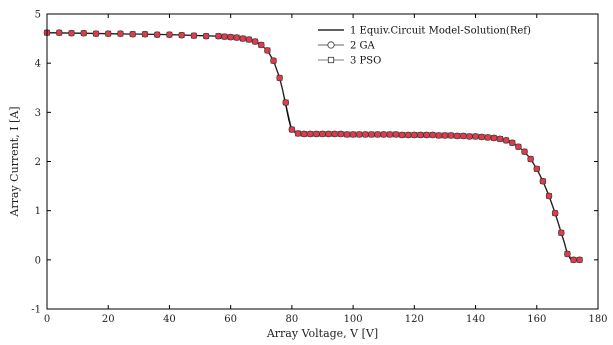 The height and width of the screenshot is (345, 613). Describe the element at coordinates (36, 310) in the screenshot. I see `y-tick-label-0: -1` at that location.